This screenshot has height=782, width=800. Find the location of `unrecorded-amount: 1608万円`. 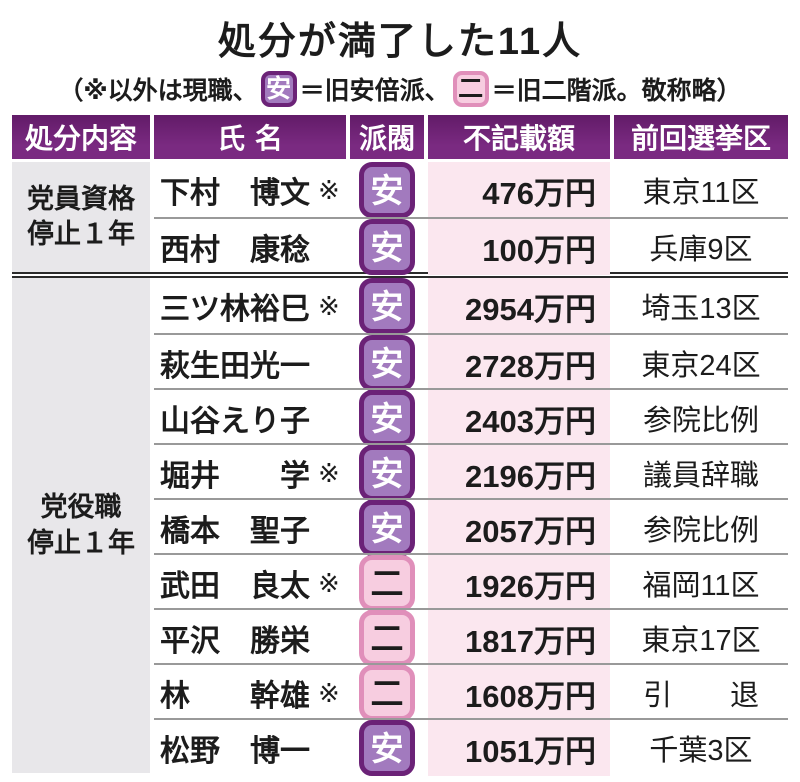

unrecorded-amount: 1608万円 is located at coordinates (519, 693).